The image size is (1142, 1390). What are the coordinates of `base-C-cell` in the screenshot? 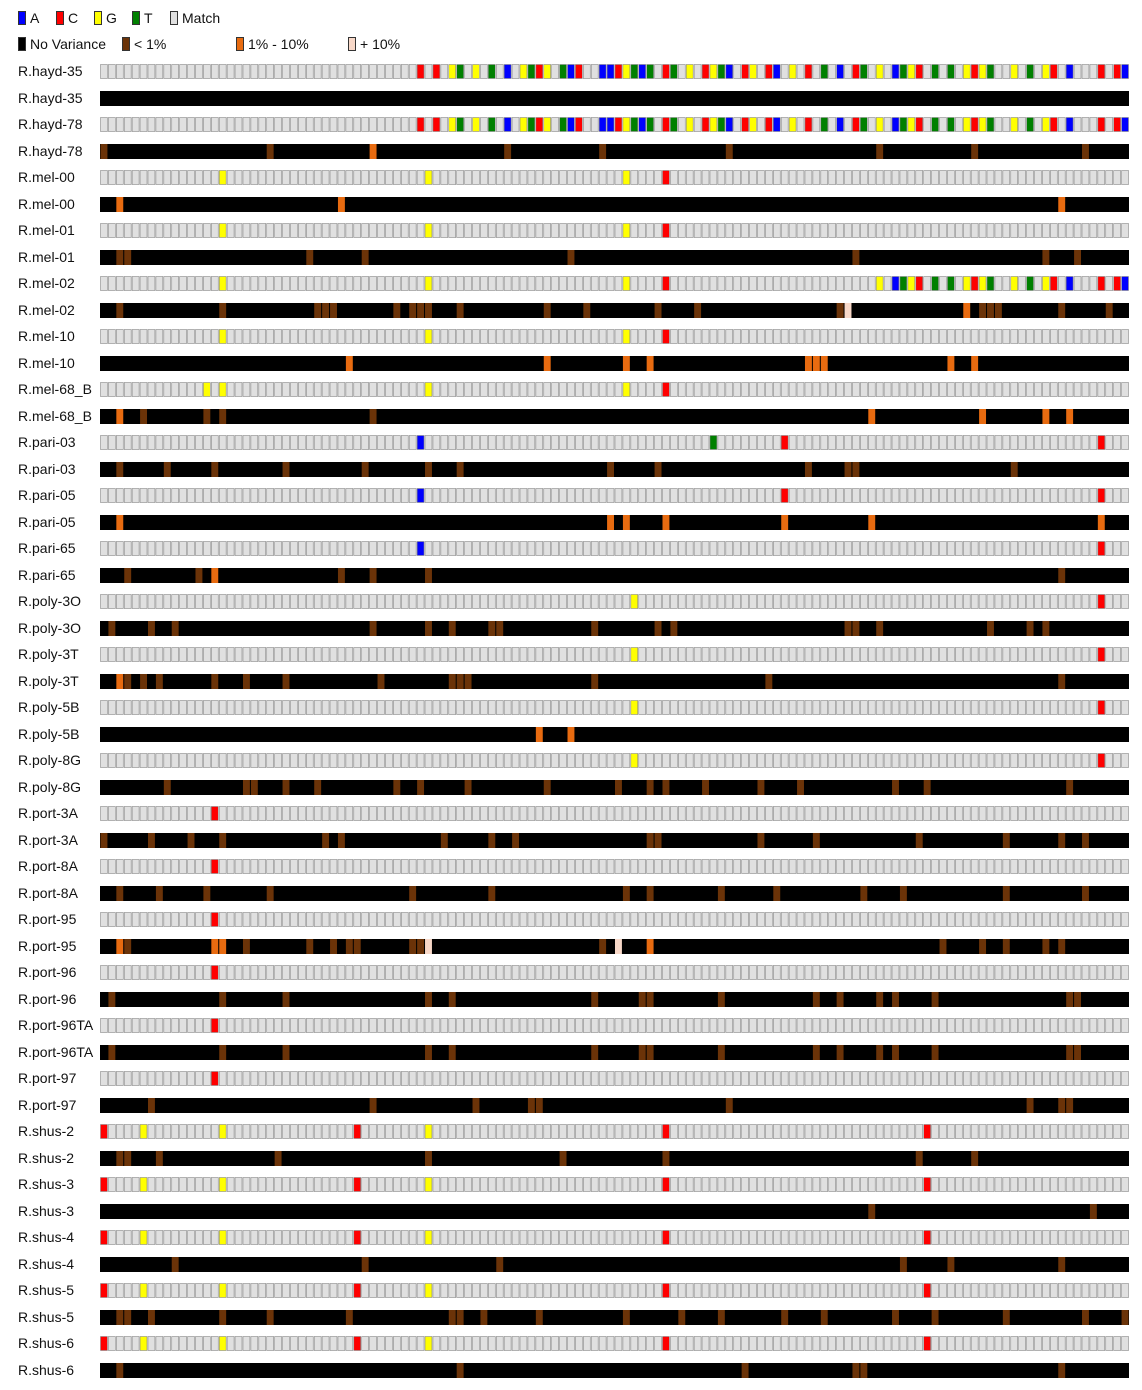 It's located at (856, 124).